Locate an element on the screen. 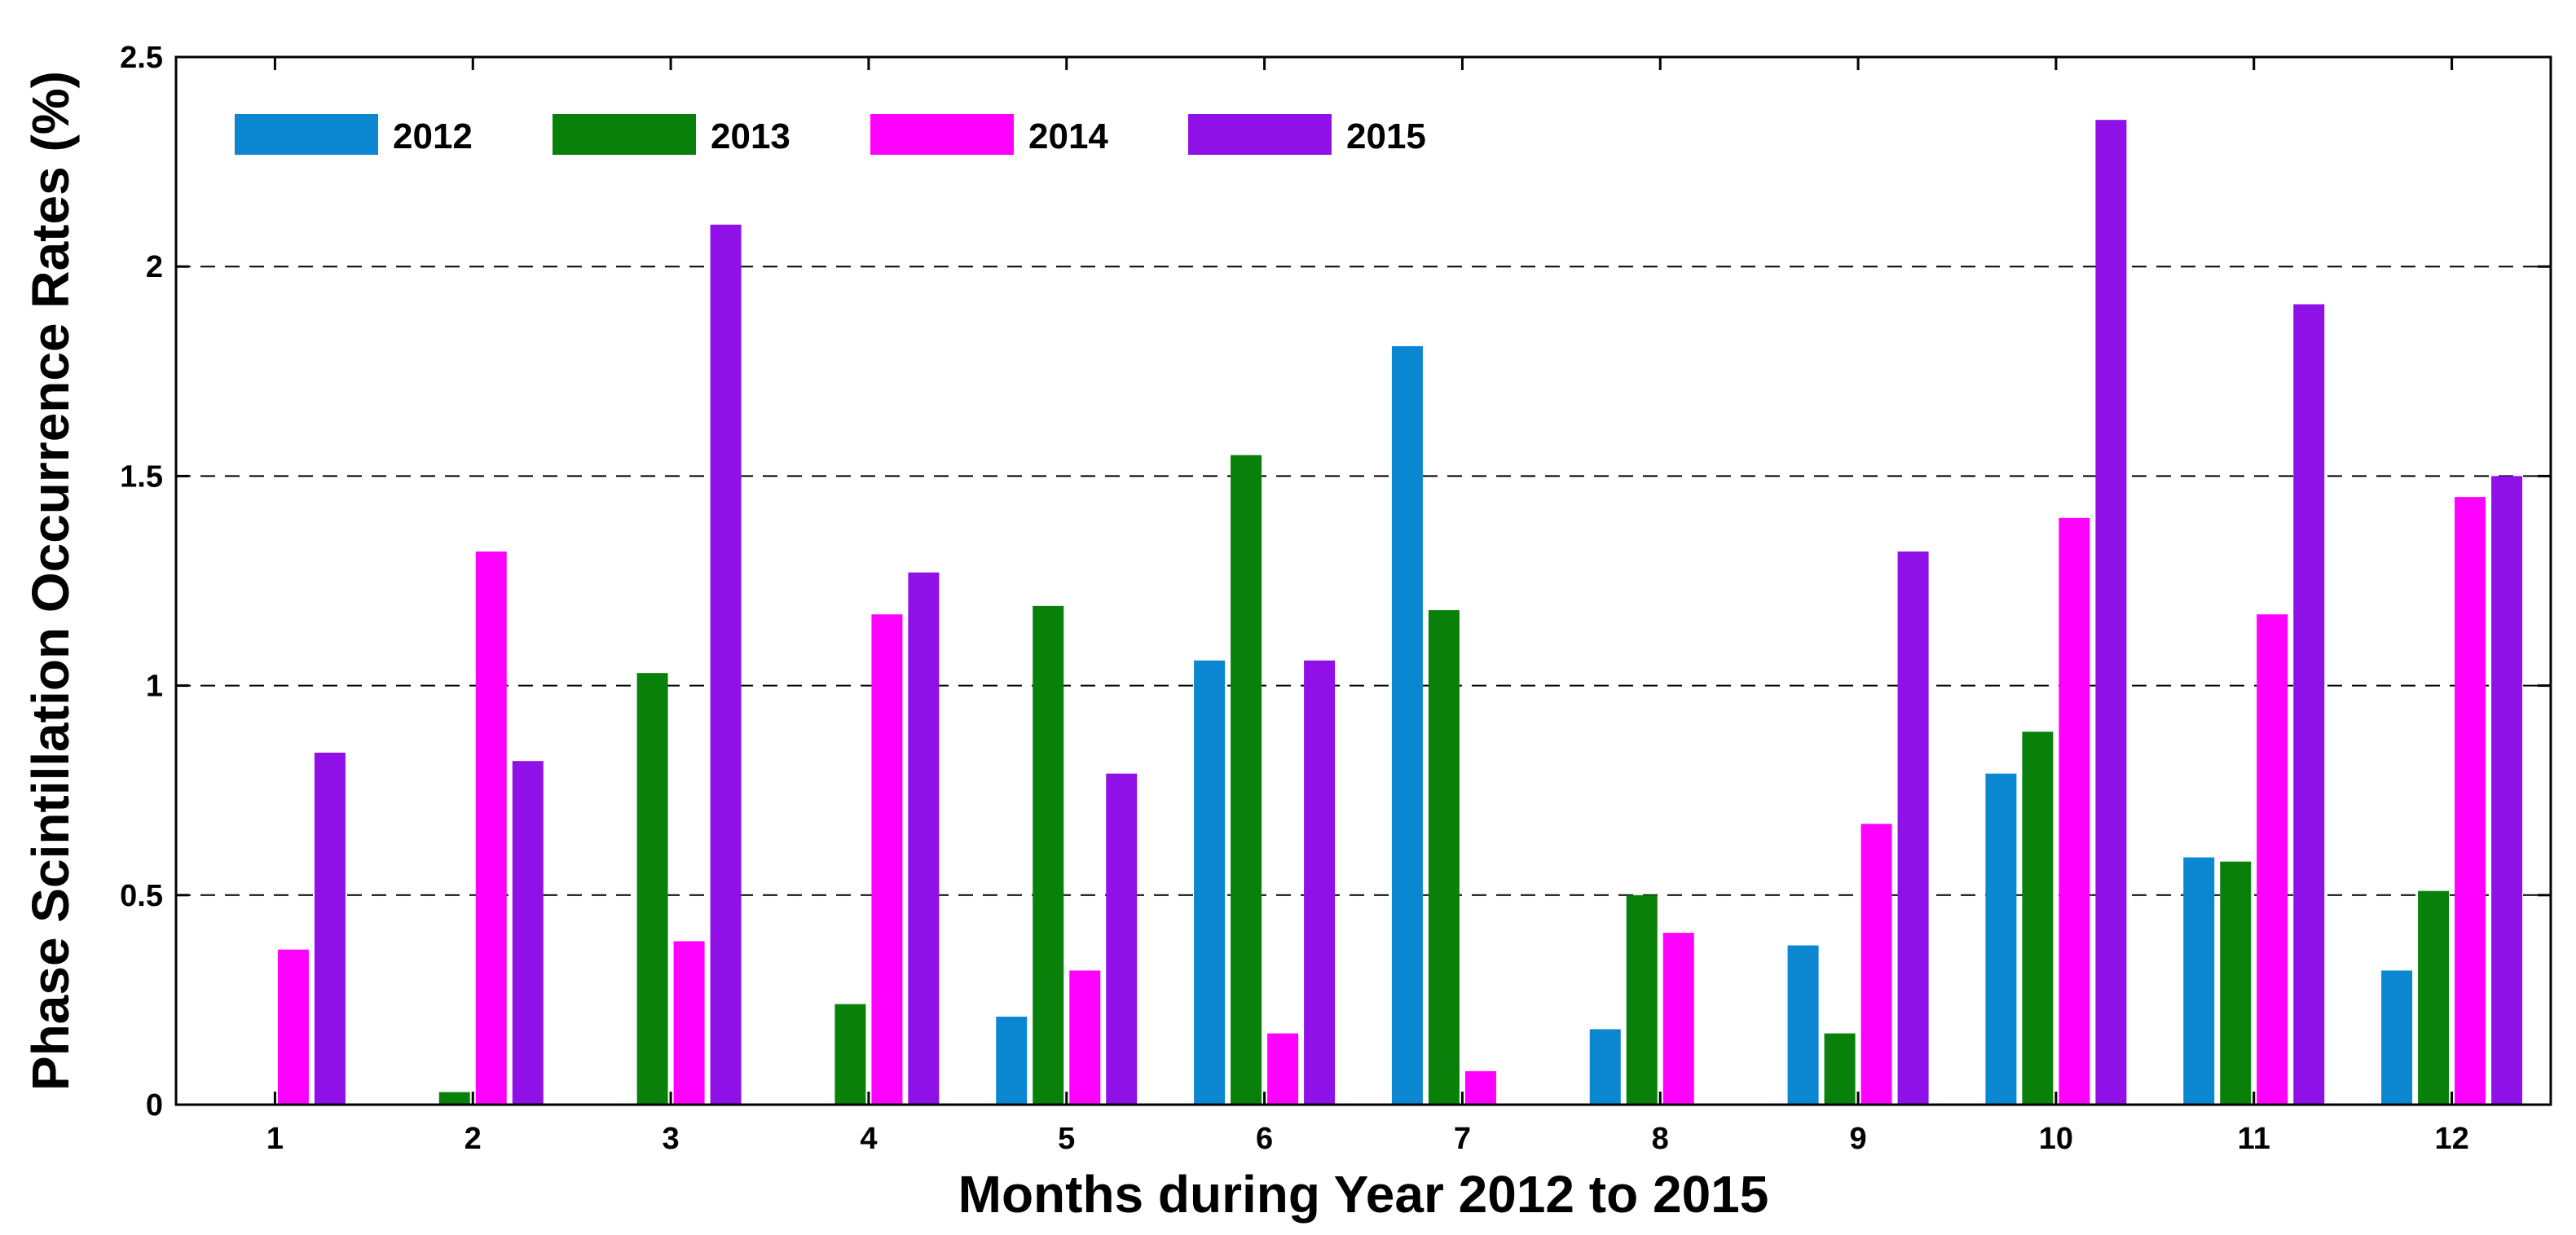 This screenshot has height=1235, width=2576. y-tick-label: 0.5 is located at coordinates (142, 896).